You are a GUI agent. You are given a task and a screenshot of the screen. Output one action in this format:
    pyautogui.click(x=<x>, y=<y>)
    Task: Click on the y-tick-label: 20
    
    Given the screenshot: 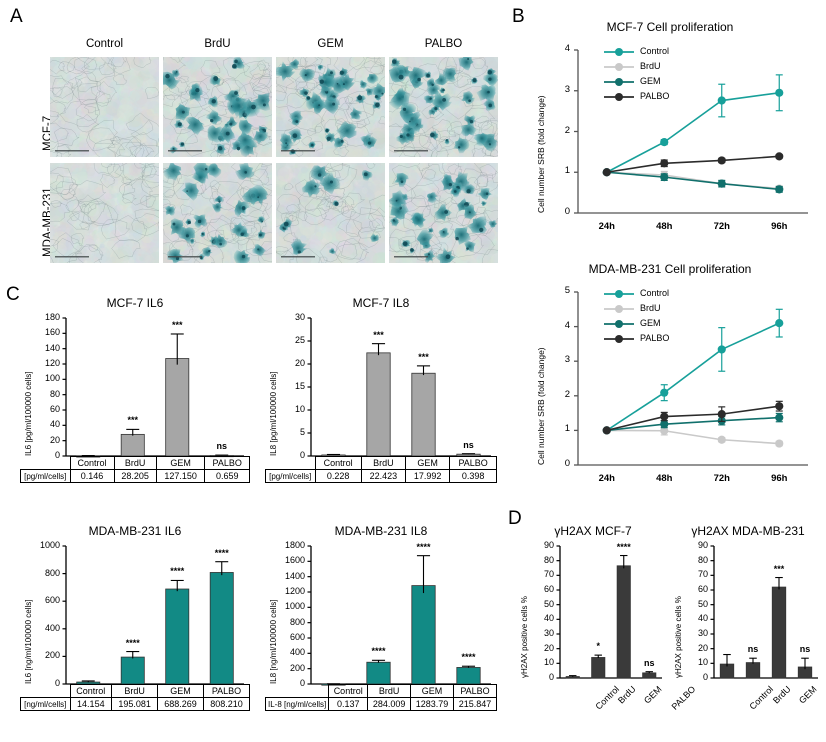 What is the action you would take?
    pyautogui.click(x=54, y=439)
    